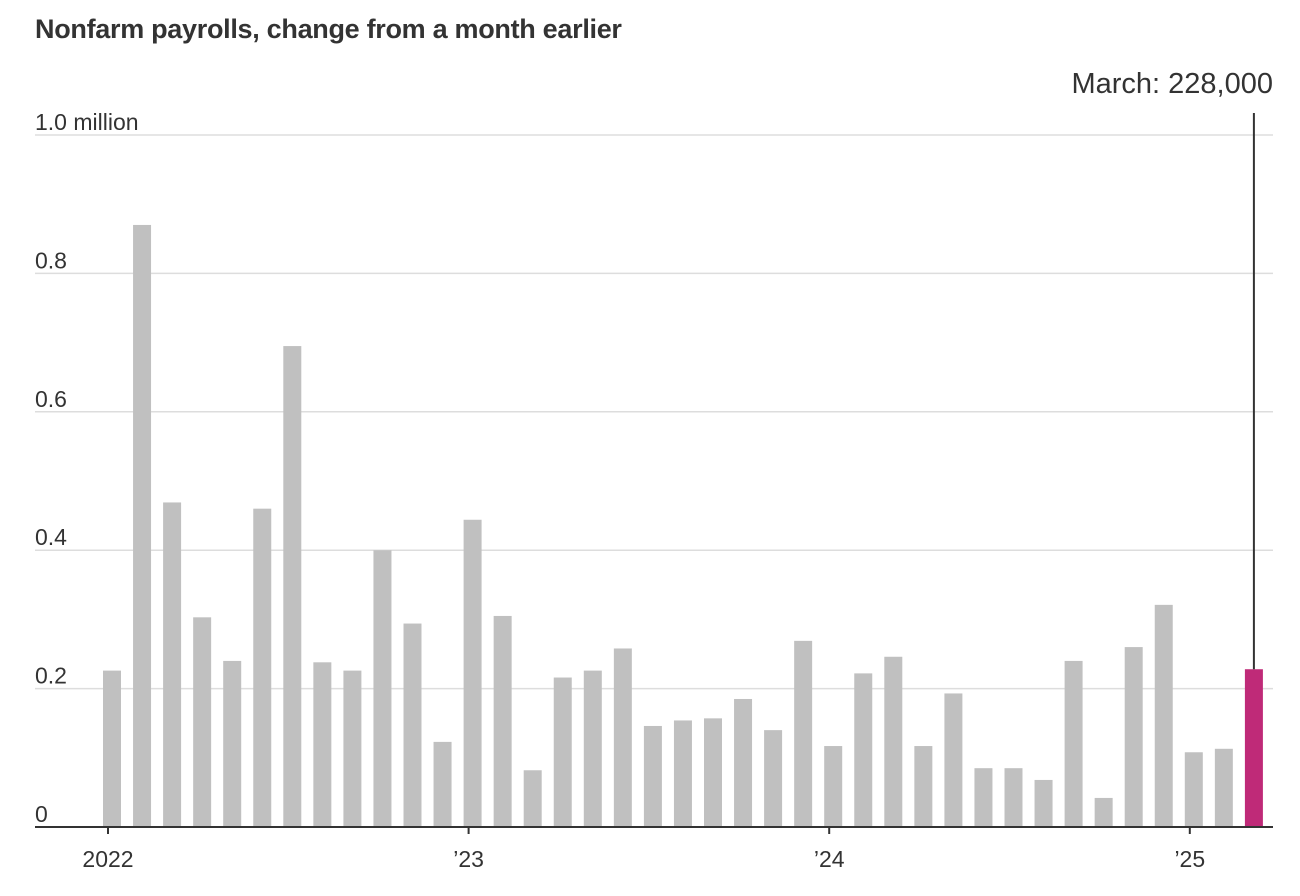 This screenshot has height=896, width=1300. Describe the element at coordinates (654, 849) in the screenshot. I see `x-axis: 2022 ’23 ’24 ’25` at that location.